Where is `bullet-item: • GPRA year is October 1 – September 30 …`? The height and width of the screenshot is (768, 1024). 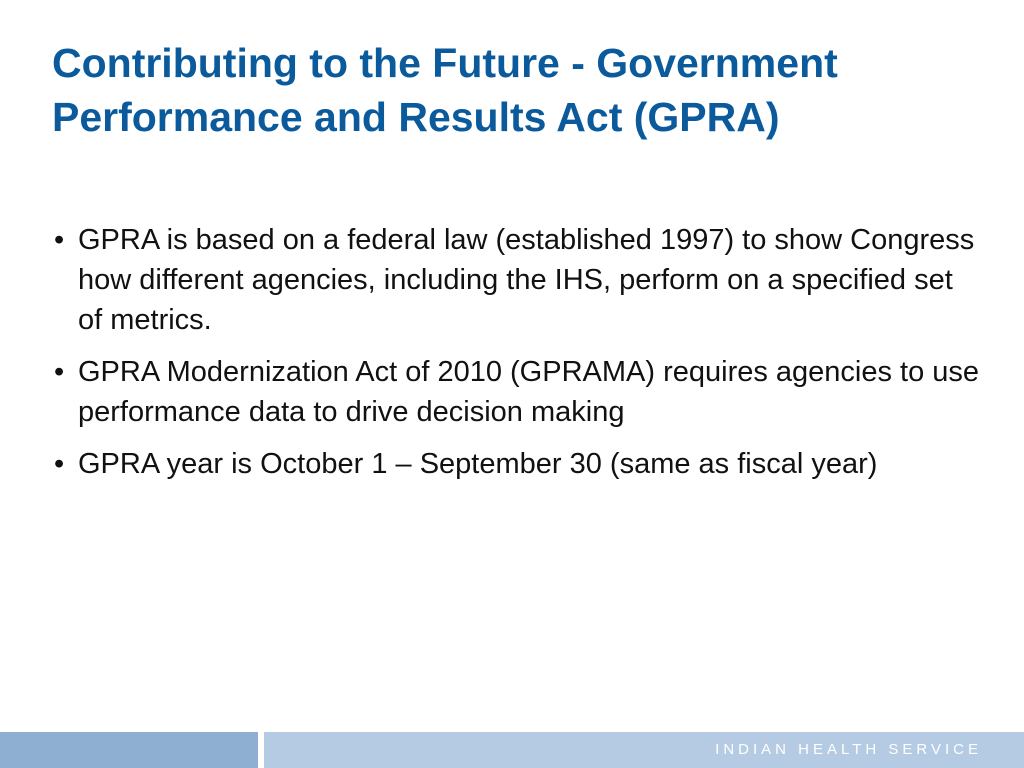 bullet-item: • GPRA year is October 1 – September 30 … is located at coordinates (517, 464).